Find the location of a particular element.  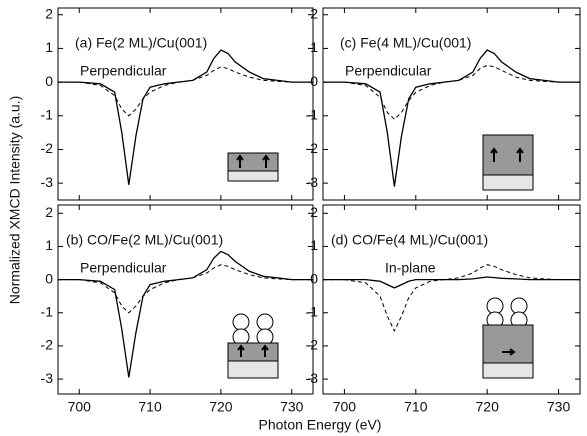

y-axis-label: Normalized XMCD Intensity (a.u.) is located at coordinates (15, 200).